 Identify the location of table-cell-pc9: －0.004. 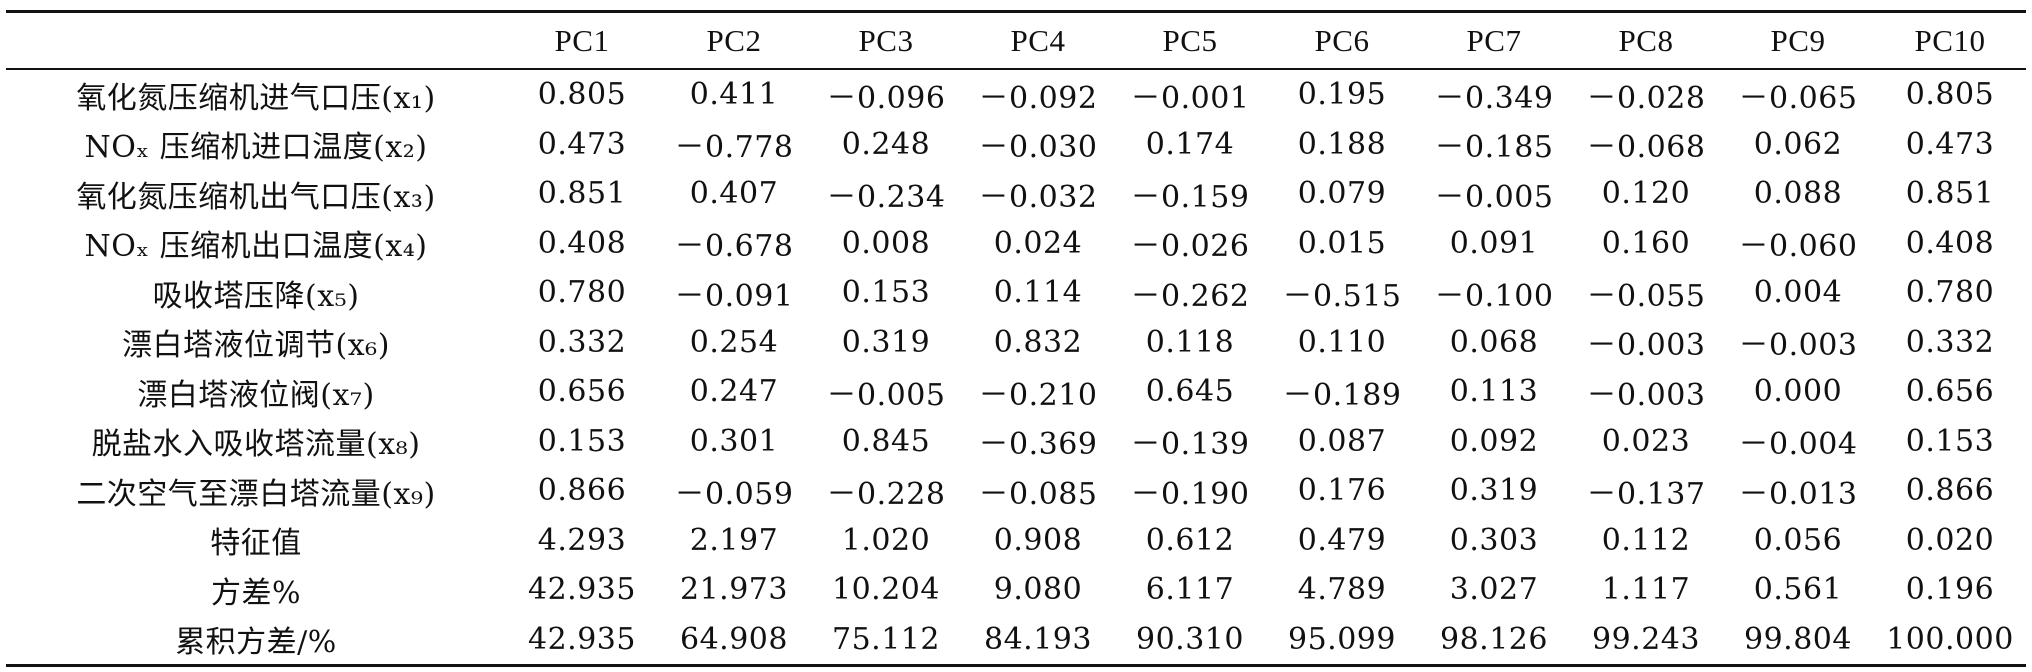
(1798, 445).